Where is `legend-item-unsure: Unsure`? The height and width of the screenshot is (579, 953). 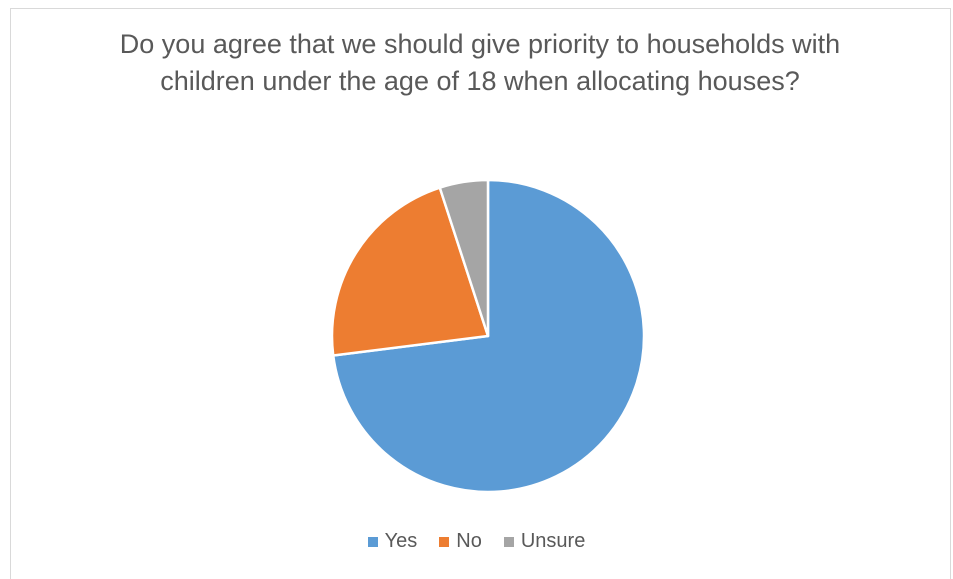
legend-item-unsure: Unsure is located at coordinates (544, 541).